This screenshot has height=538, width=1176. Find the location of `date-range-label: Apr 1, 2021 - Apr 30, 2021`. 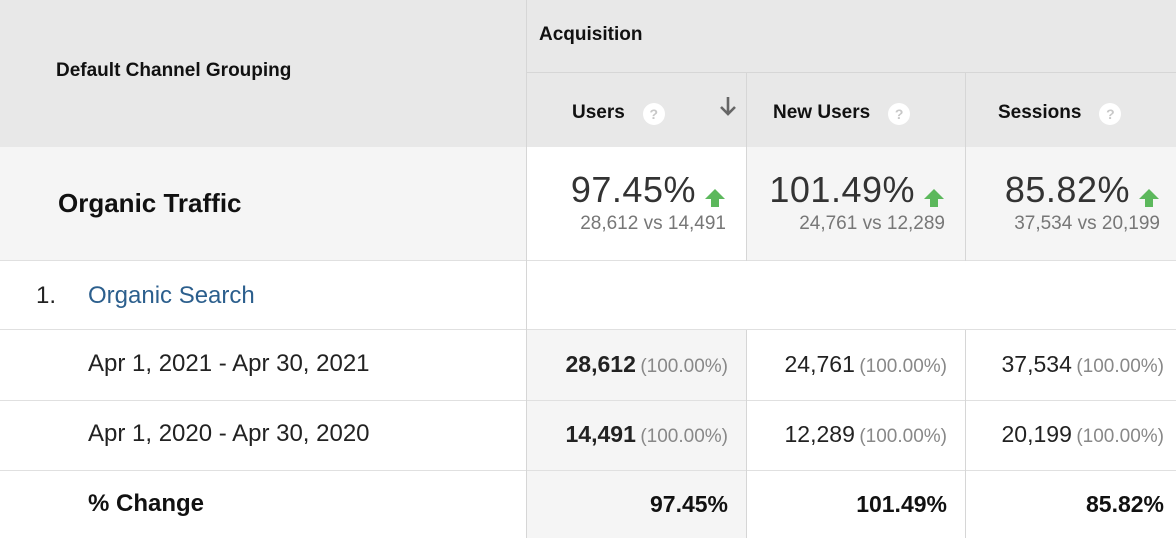

date-range-label: Apr 1, 2021 - Apr 30, 2021 is located at coordinates (229, 363).